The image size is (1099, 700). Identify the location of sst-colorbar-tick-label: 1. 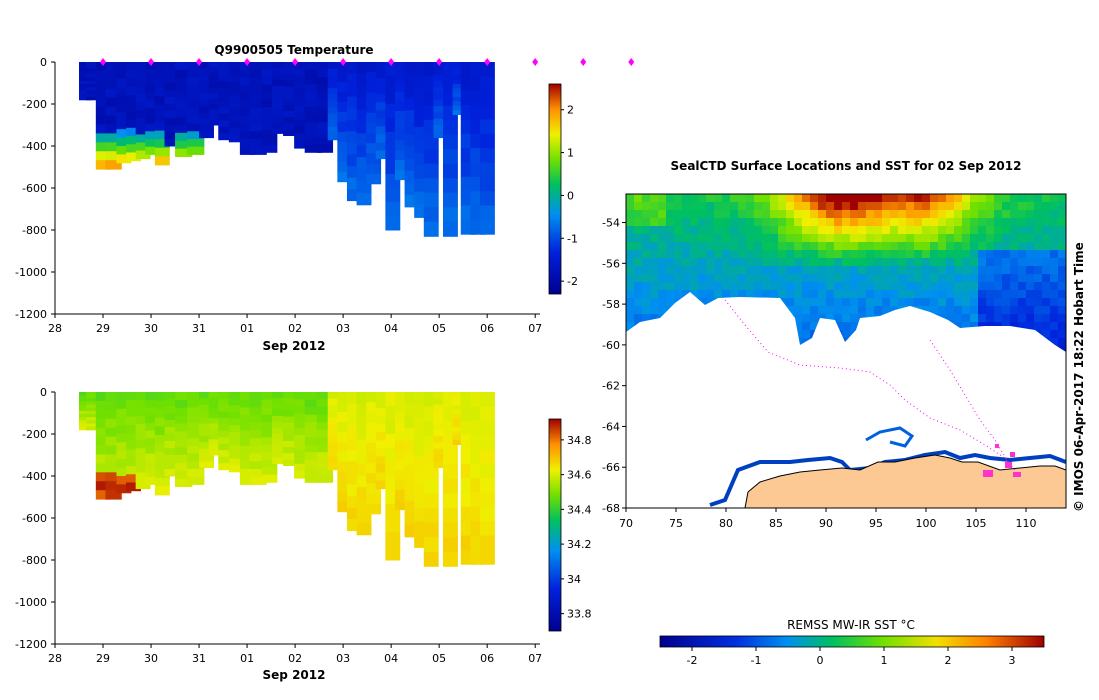
(884, 660).